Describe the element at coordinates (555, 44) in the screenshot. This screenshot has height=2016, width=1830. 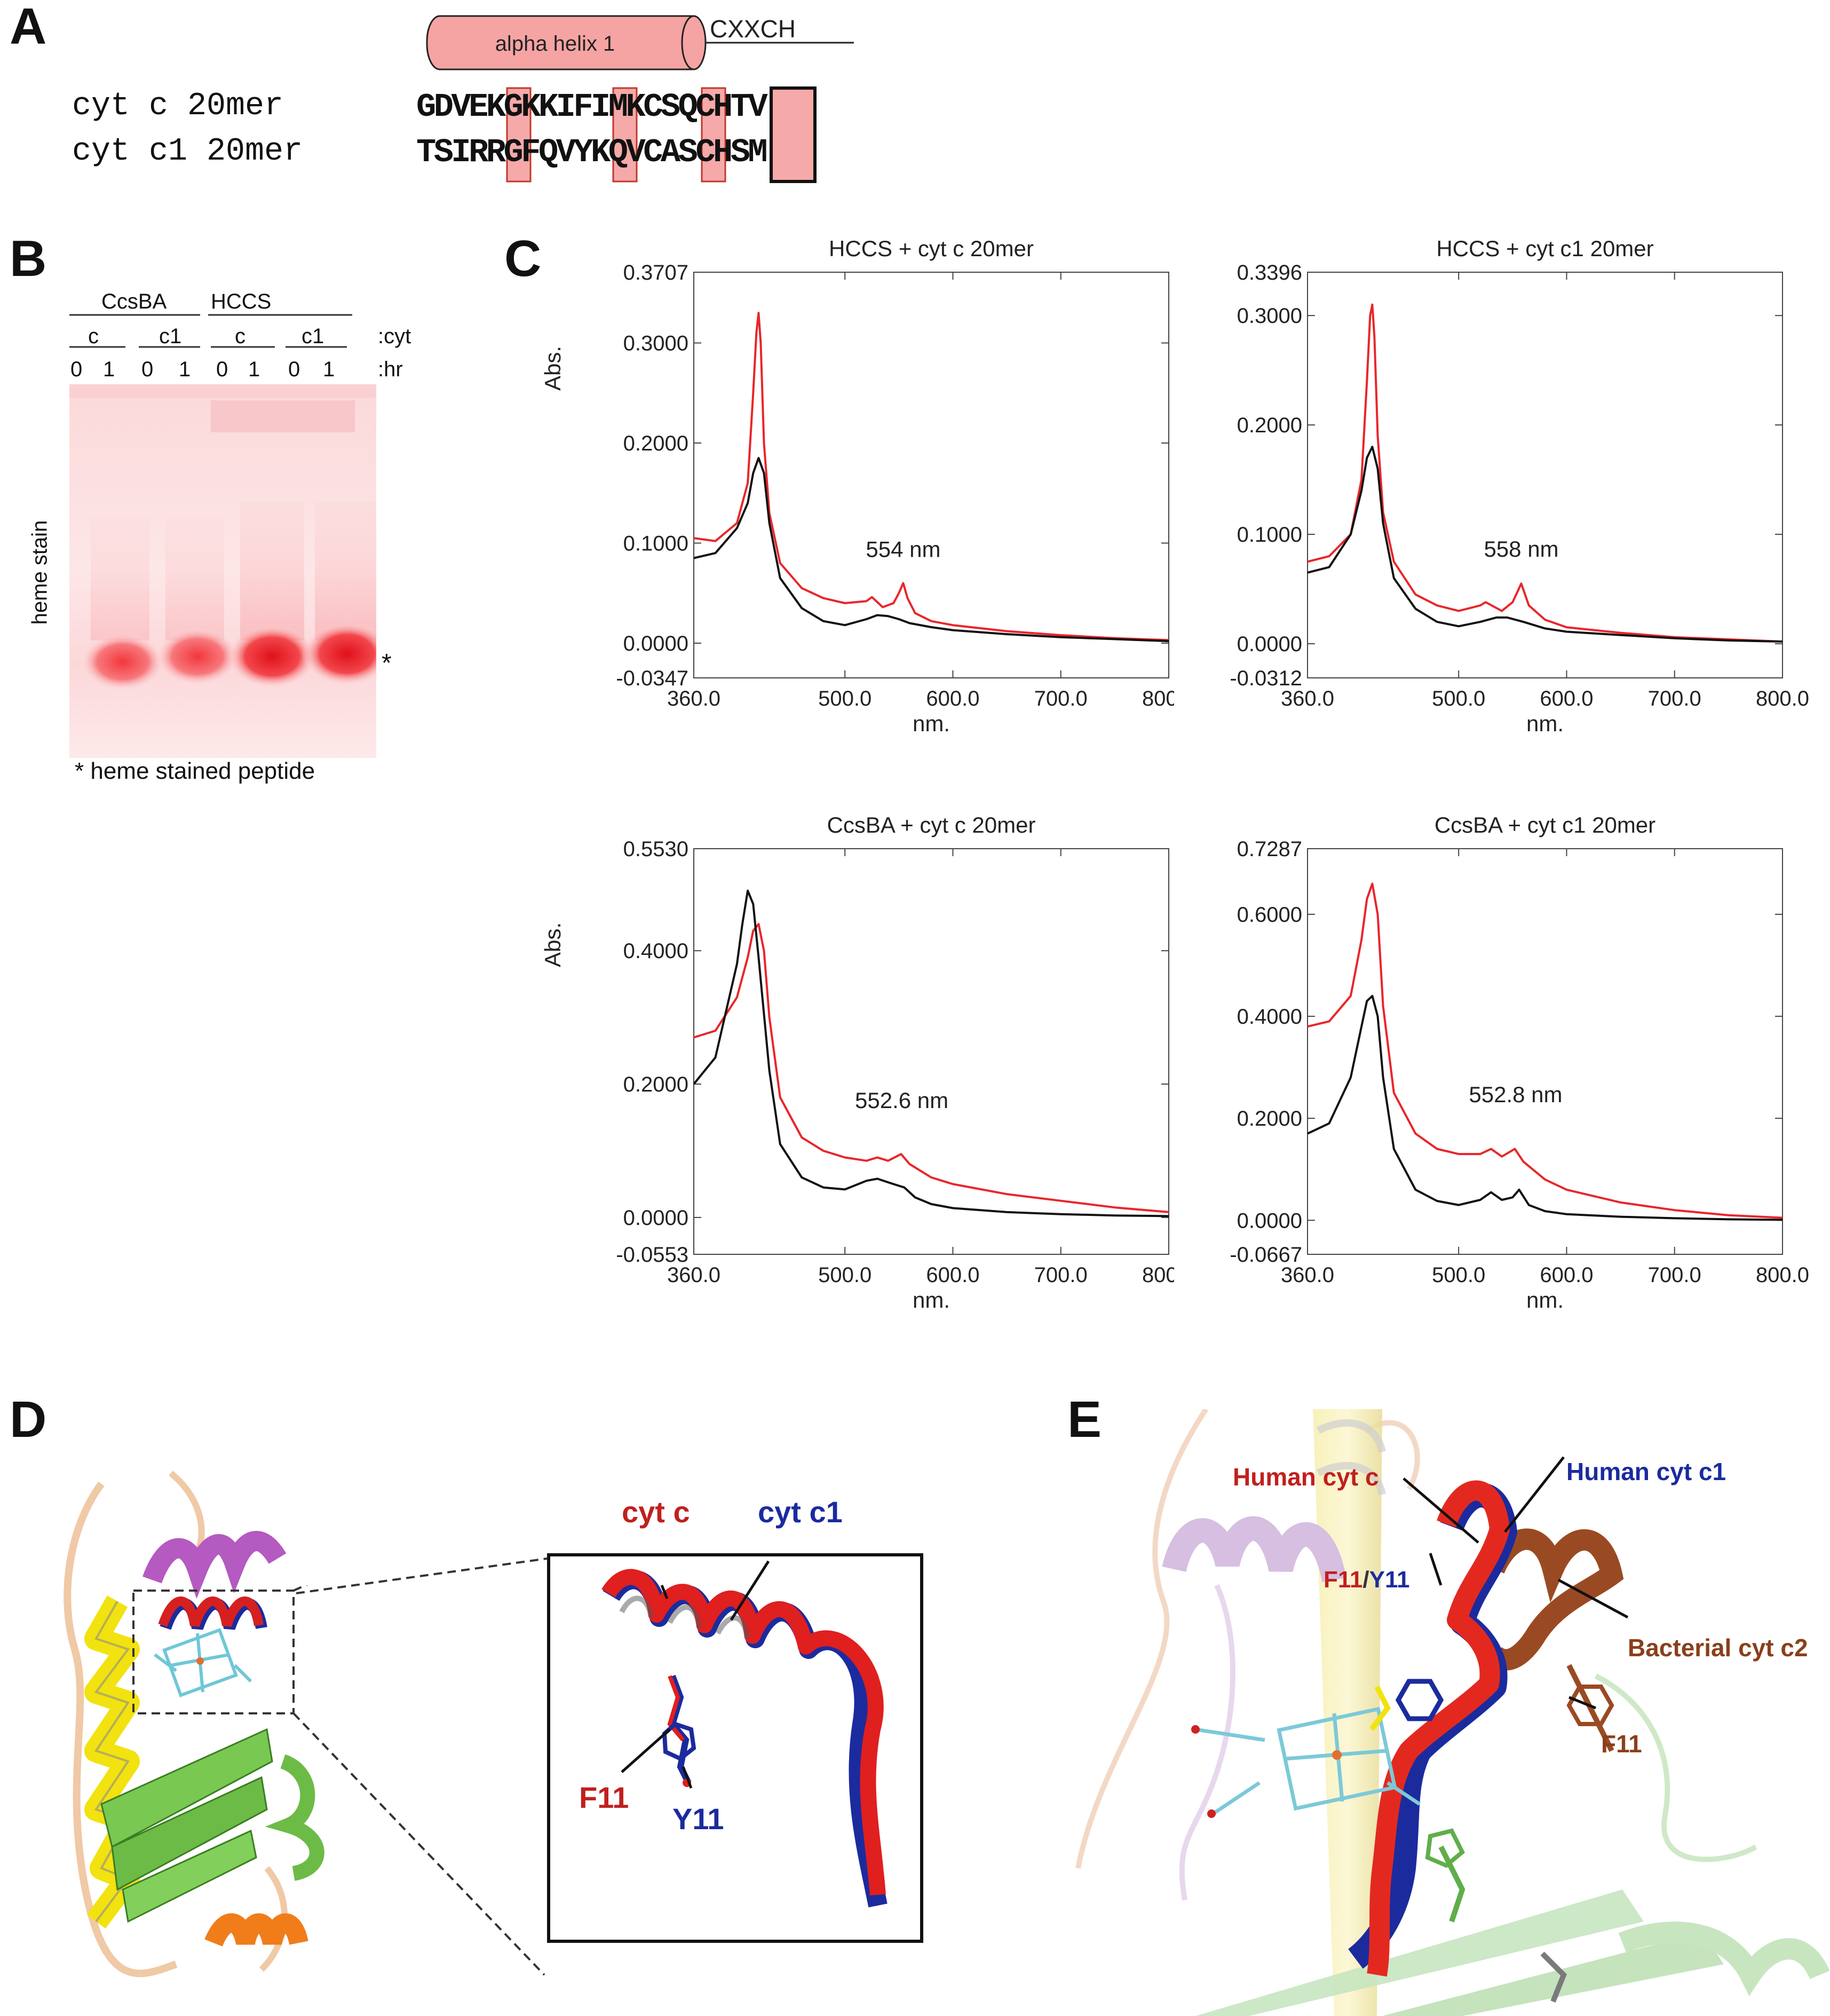
I see `helix-label: alpha helix 1` at that location.